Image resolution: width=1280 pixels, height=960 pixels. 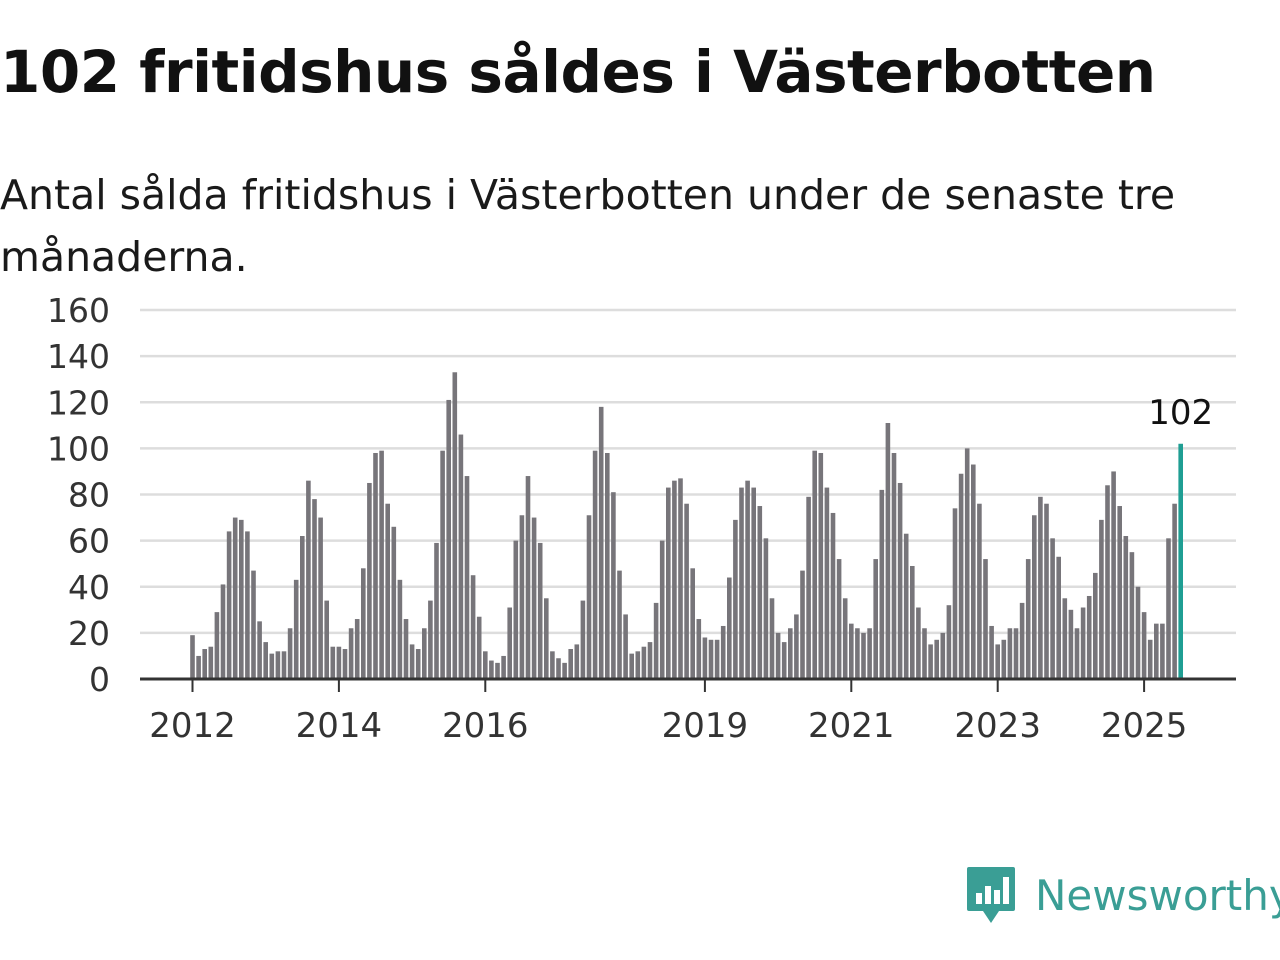 I want to click on chart-title: 102 fritidshus såldes i Västerbotten, so click(x=578, y=72).